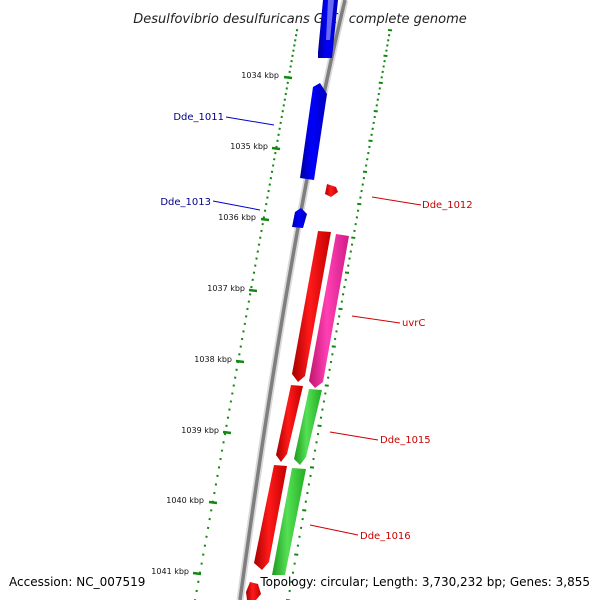  I want to click on kbp-label: 1037 kbp, so click(226, 288).